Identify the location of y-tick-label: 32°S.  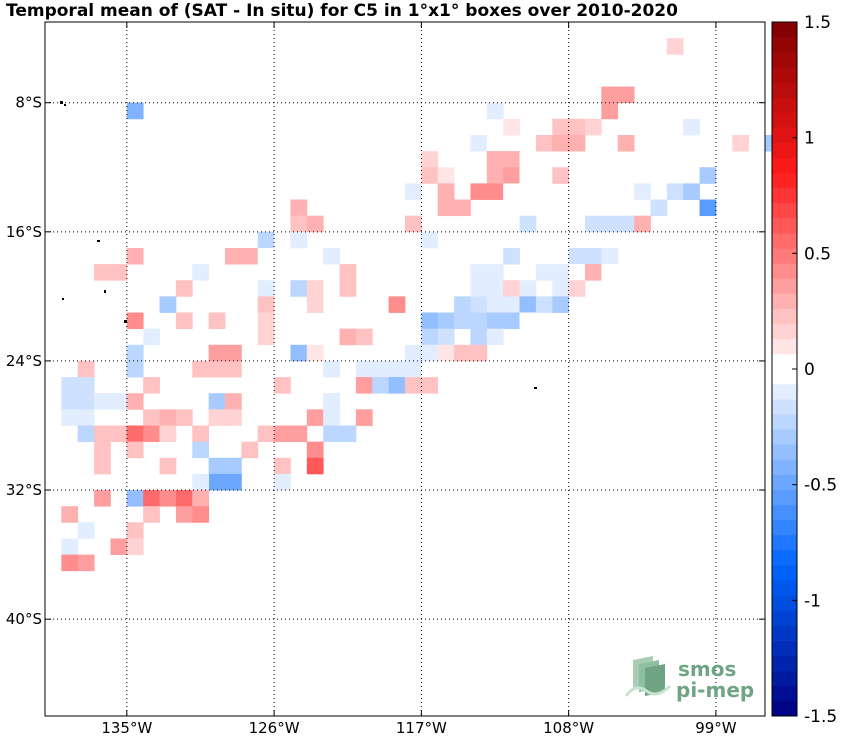
(24, 490).